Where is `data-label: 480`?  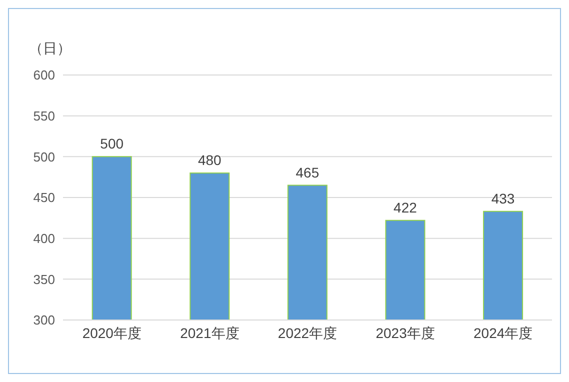 data-label: 480 is located at coordinates (210, 160).